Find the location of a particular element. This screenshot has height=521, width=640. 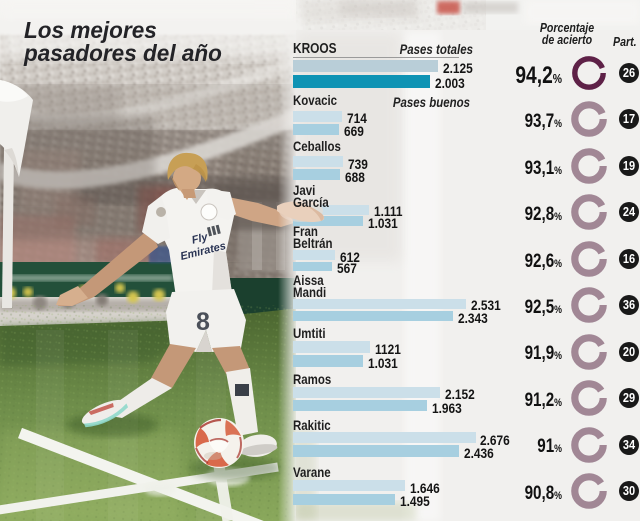

svg-text: Fly is located at coordinates (200, 239).